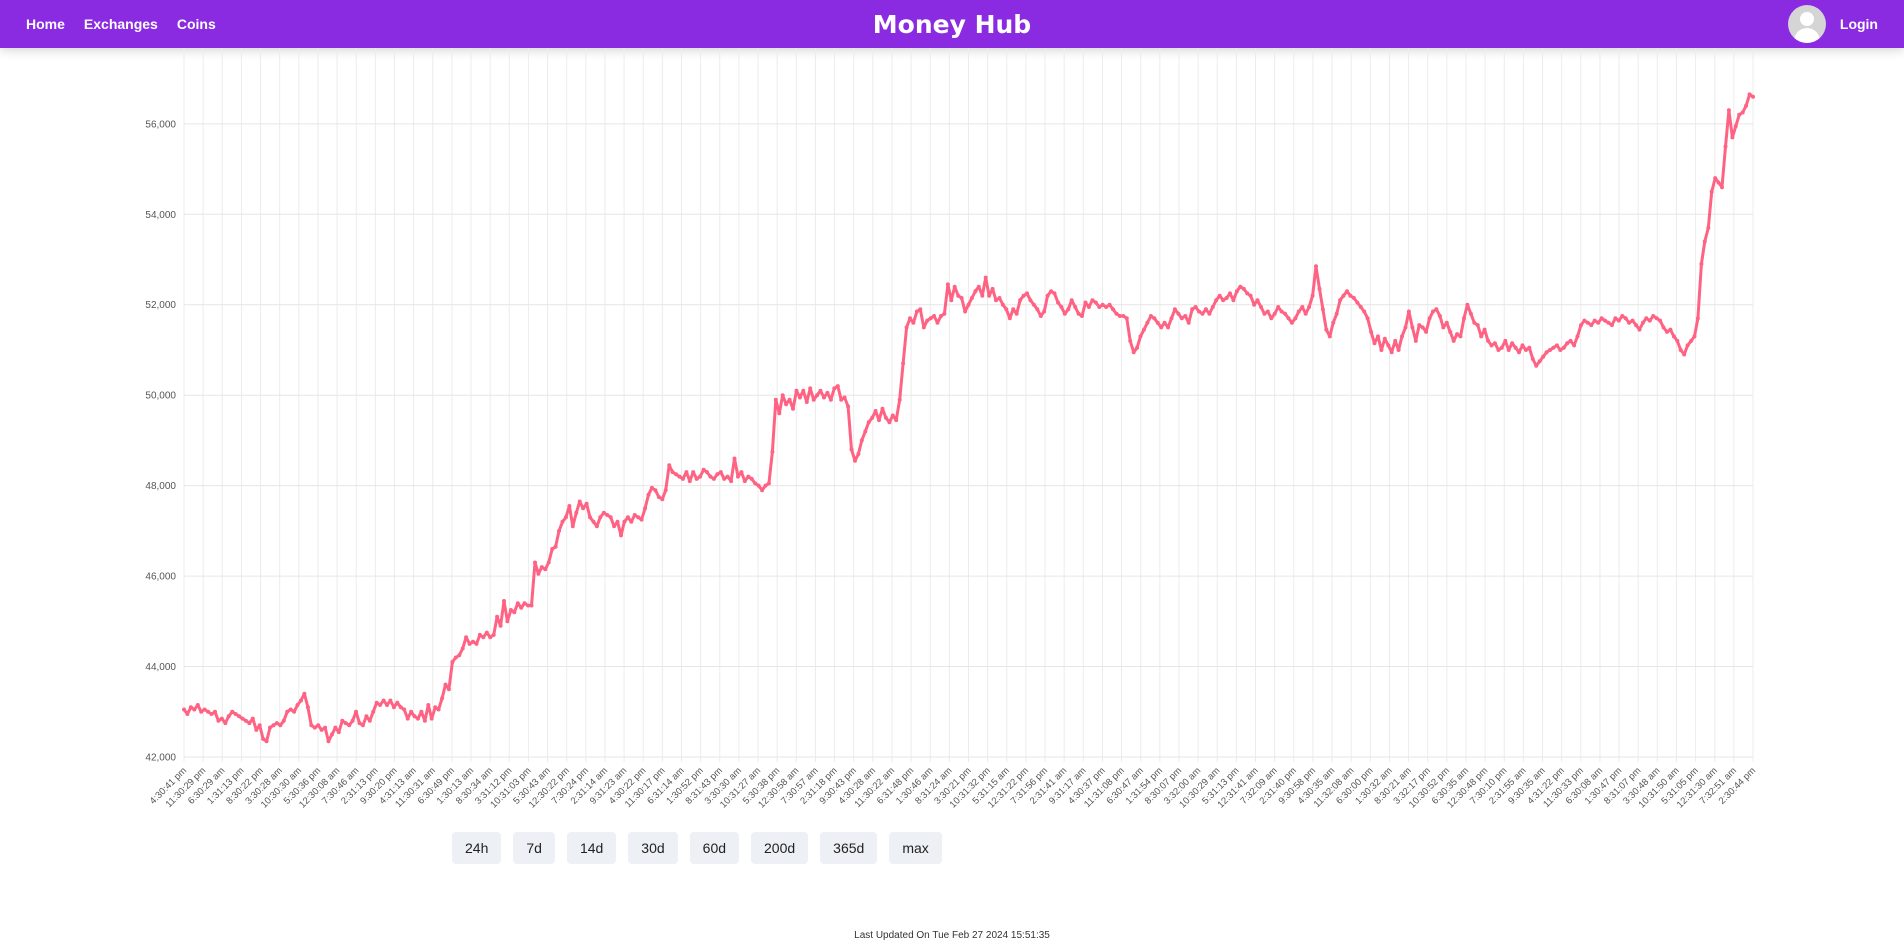 This screenshot has width=1904, height=948. I want to click on nav-link-exchanges: Exchanges, so click(120, 24).